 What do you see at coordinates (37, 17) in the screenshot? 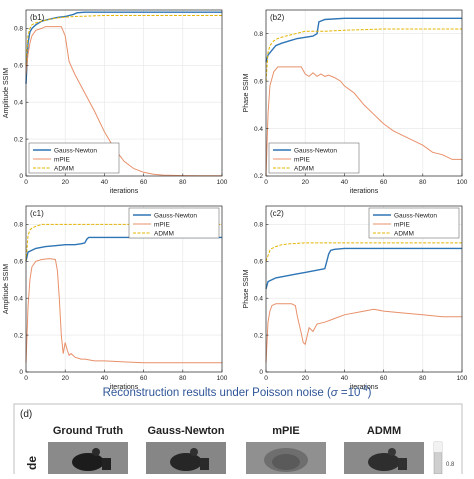
I see `panel-label: (b1)` at bounding box center [37, 17].